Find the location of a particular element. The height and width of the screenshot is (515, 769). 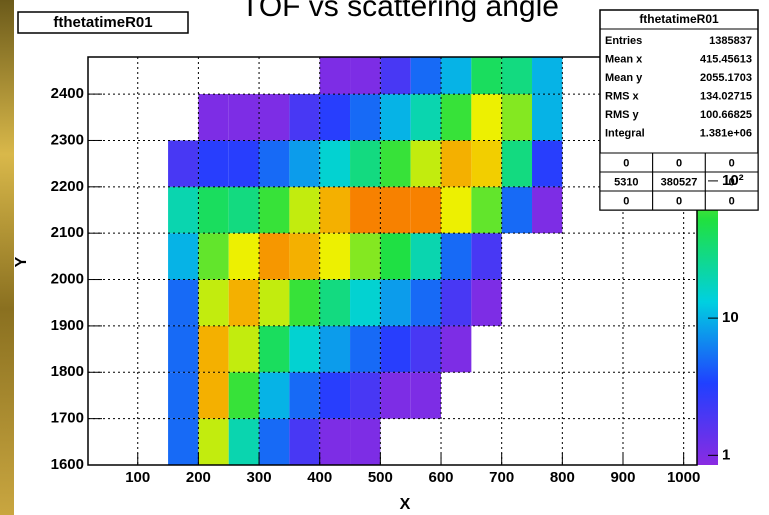

stats-value: 2055.1703 is located at coordinates (726, 78).